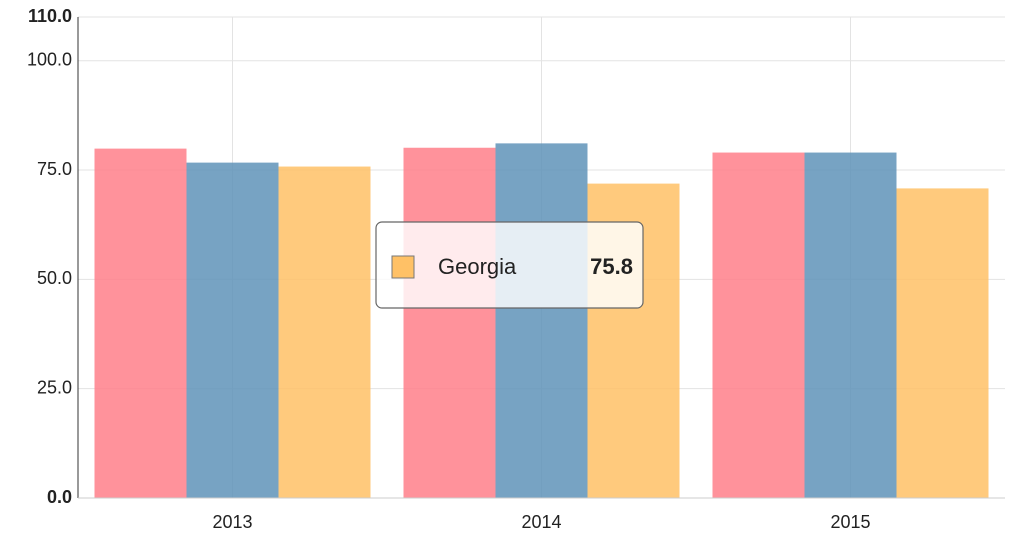 The height and width of the screenshot is (537, 1020). I want to click on y-tick-label: 75.0, so click(54, 169).